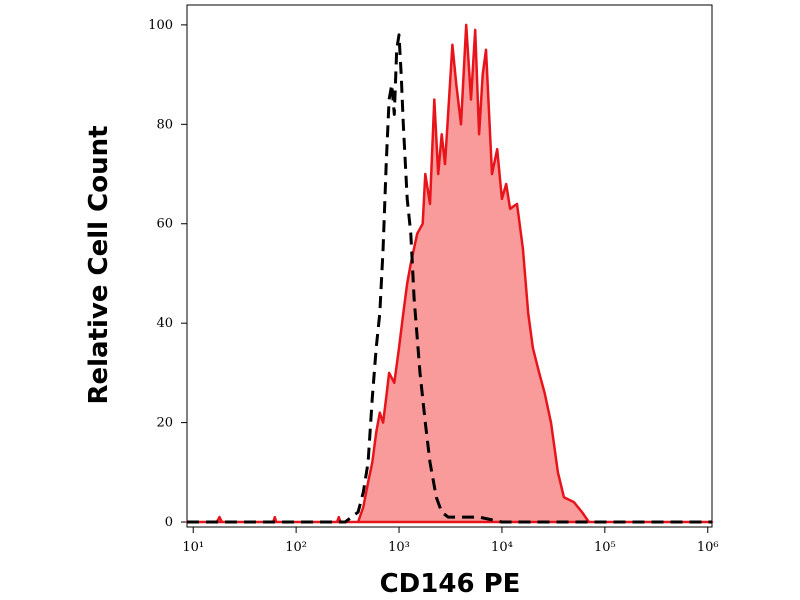  I want to click on x-tick-label: 10⁵, so click(605, 547).